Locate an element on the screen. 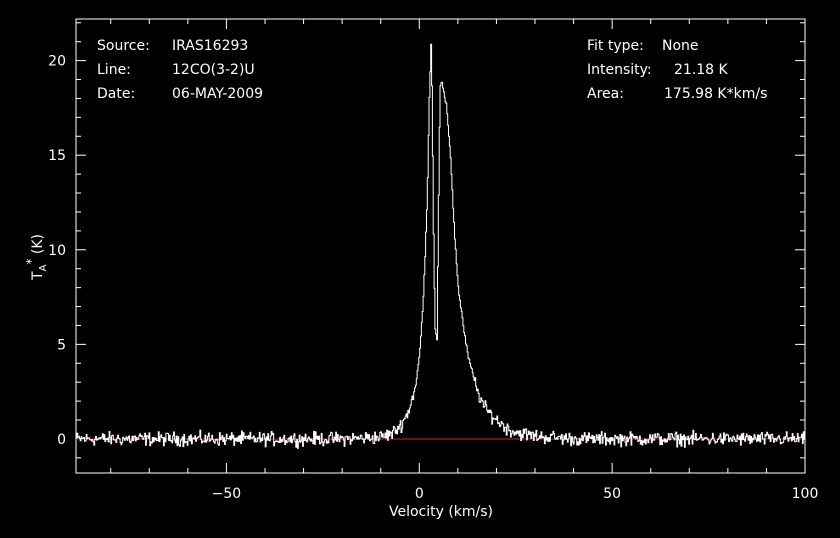 This screenshot has height=538, width=840. intensity-value: 21.18 K is located at coordinates (701, 70).